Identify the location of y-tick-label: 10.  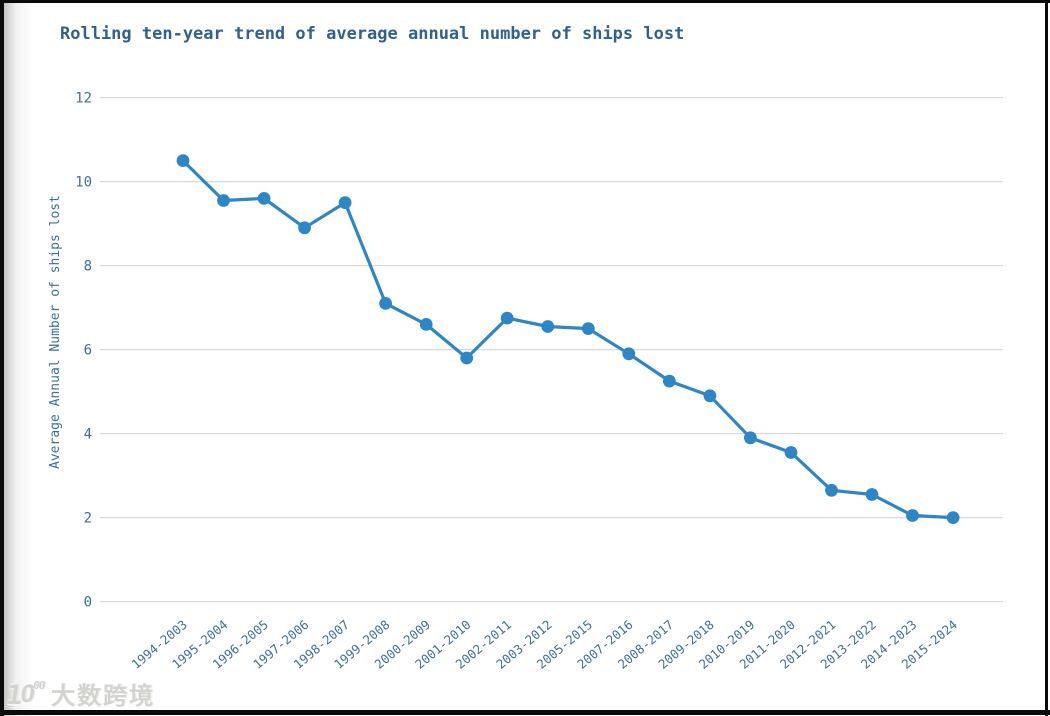
(83, 183).